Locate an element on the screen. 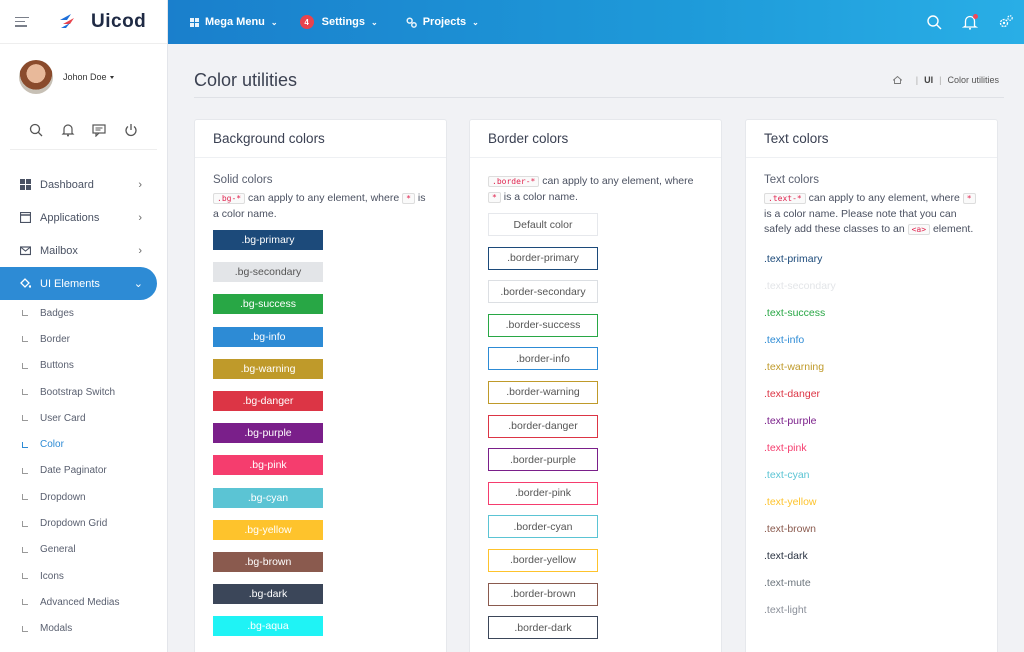  bg-color-swatch: .bg-success is located at coordinates (268, 304).